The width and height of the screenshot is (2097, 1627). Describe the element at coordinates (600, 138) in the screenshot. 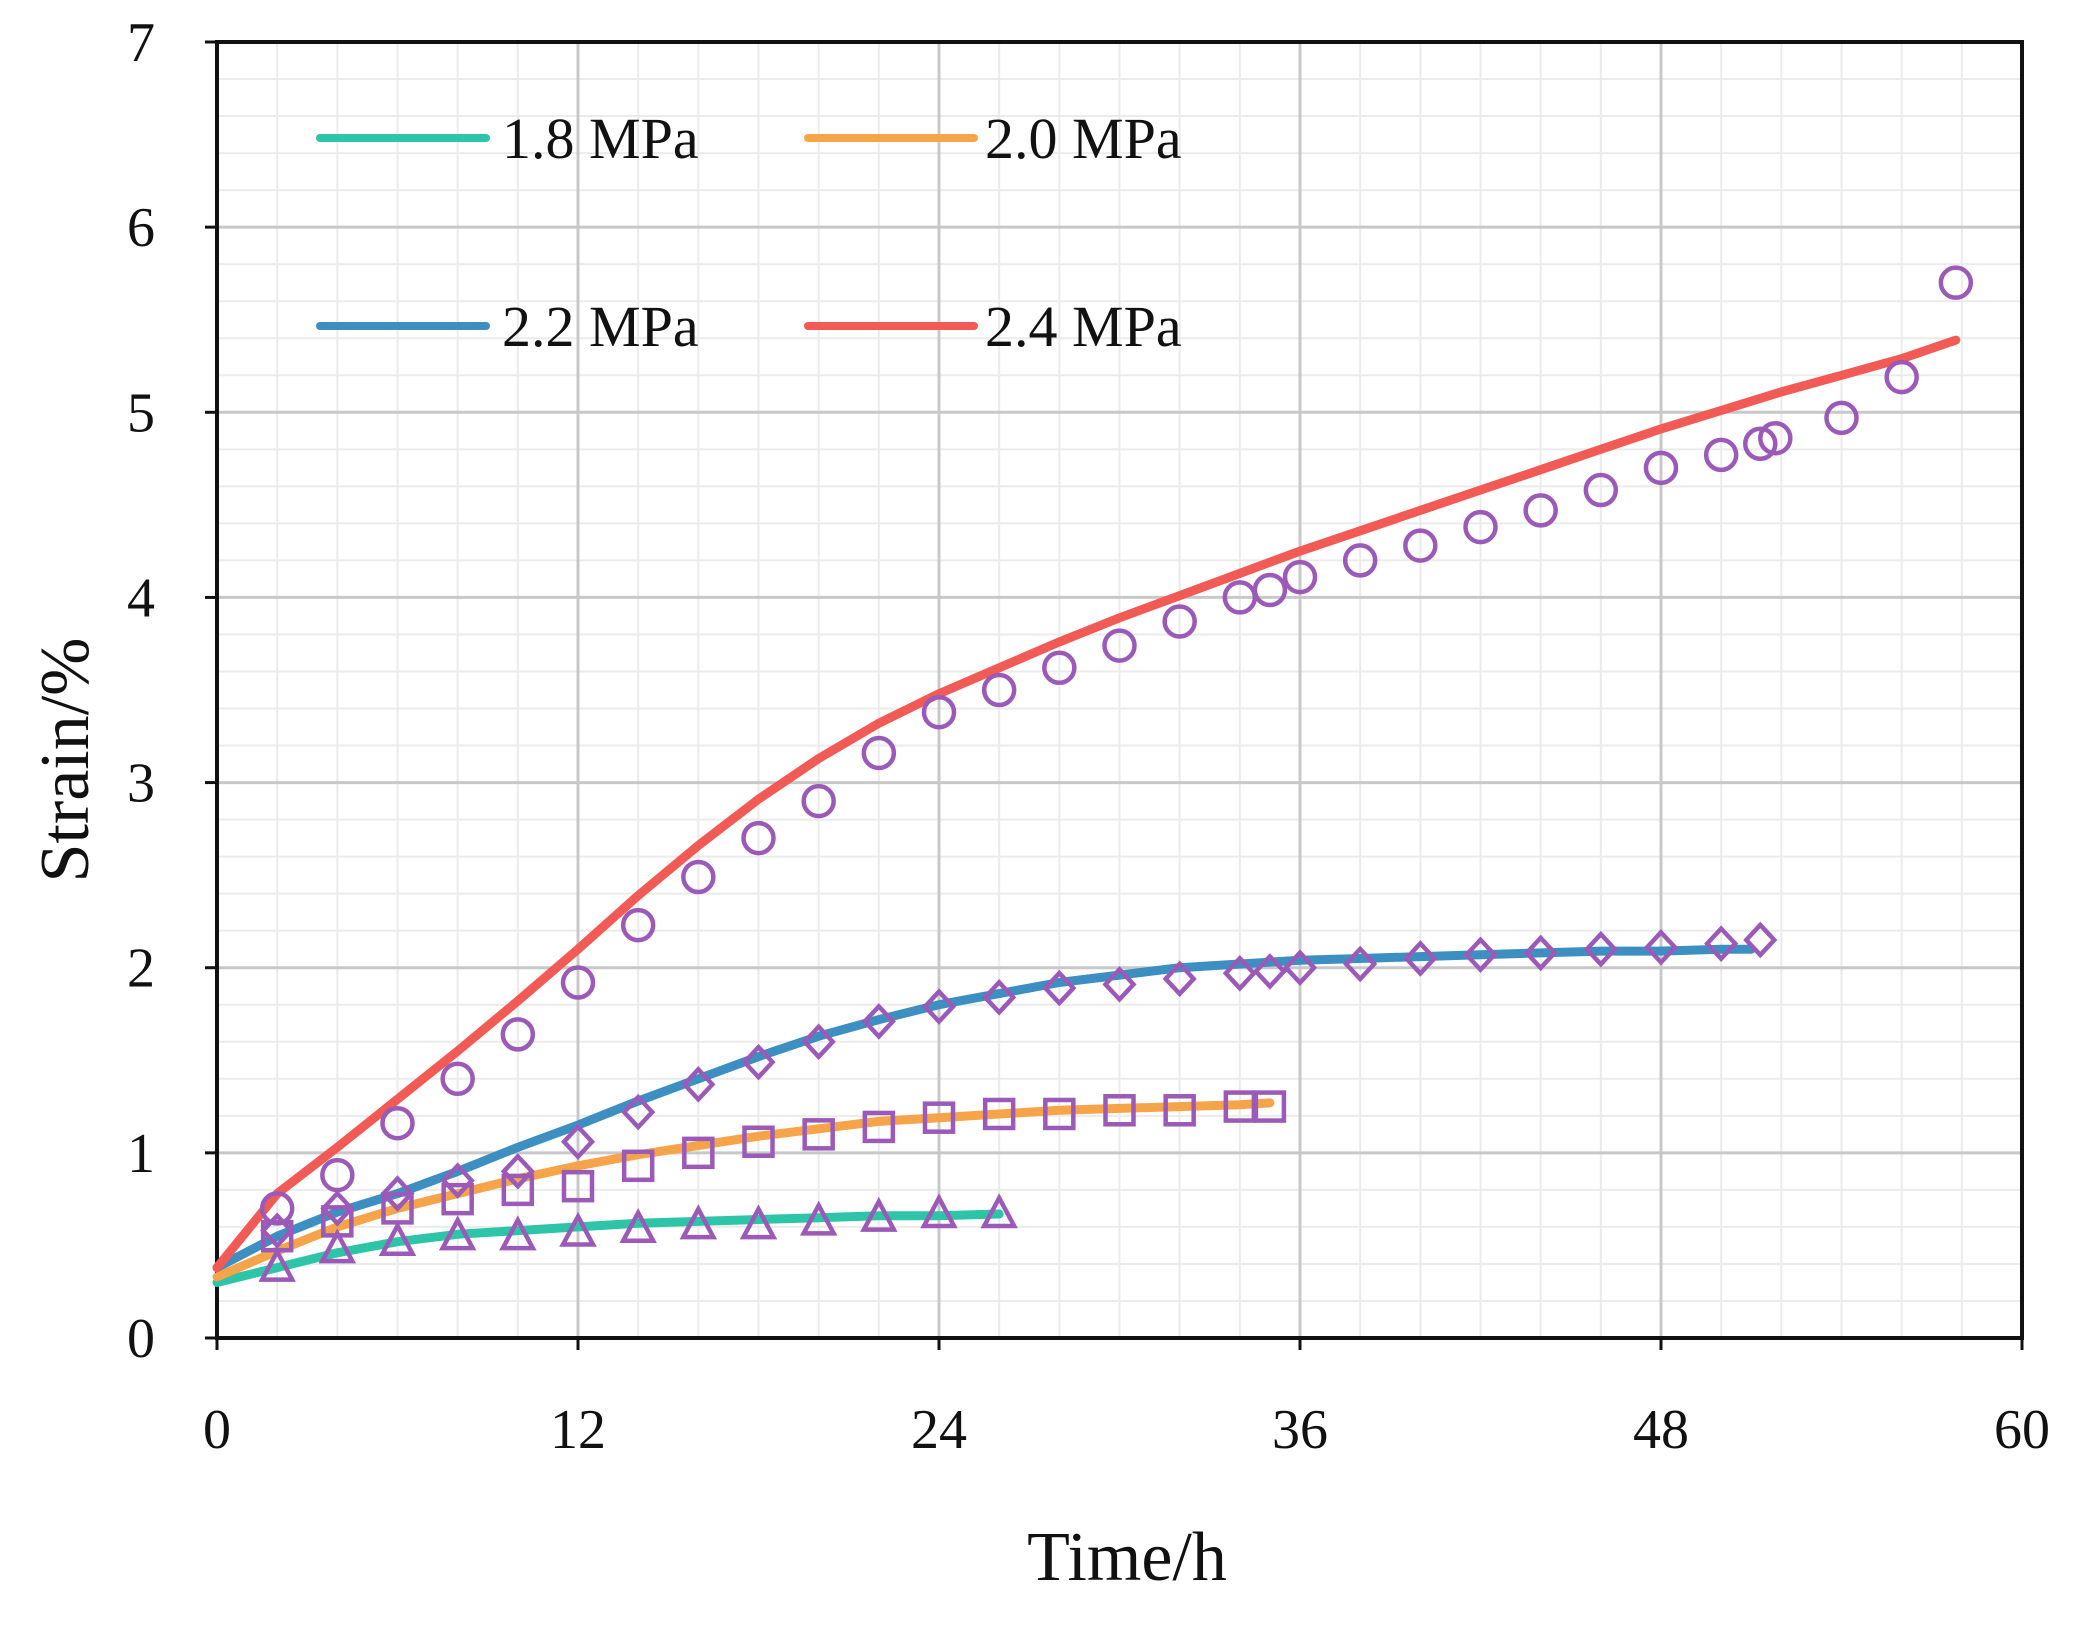

I see `legend-label-1-8-mpa: 1.8 MPa` at that location.